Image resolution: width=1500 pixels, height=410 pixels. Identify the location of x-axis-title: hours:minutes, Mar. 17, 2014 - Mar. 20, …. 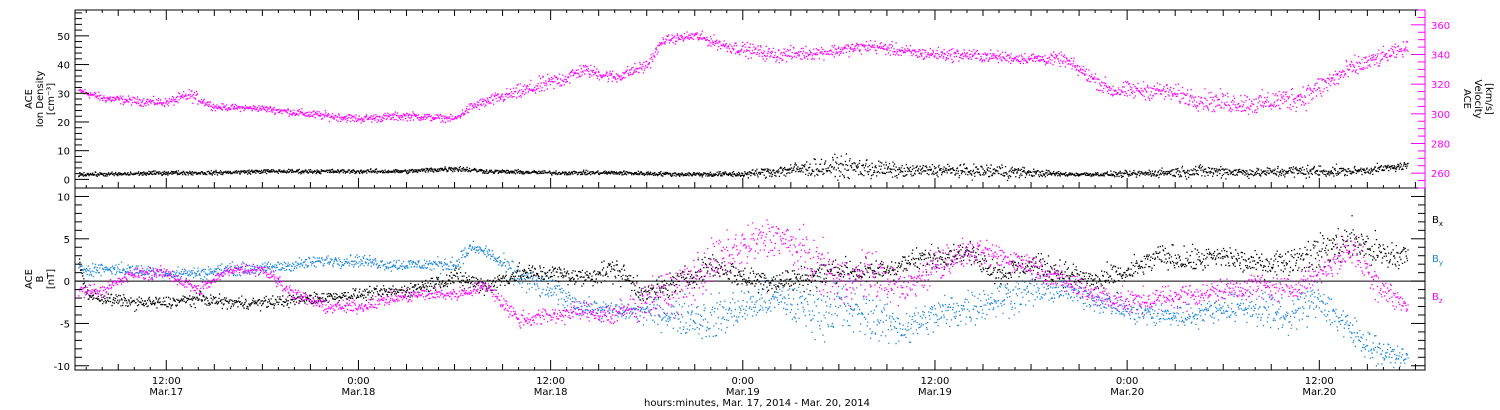
(757, 403).